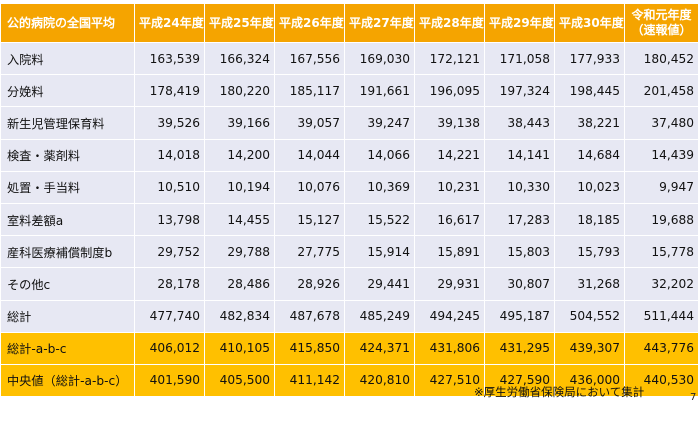 This screenshot has width=700, height=431. Describe the element at coordinates (589, 155) in the screenshot. I see `cell-value: 14,684` at that location.